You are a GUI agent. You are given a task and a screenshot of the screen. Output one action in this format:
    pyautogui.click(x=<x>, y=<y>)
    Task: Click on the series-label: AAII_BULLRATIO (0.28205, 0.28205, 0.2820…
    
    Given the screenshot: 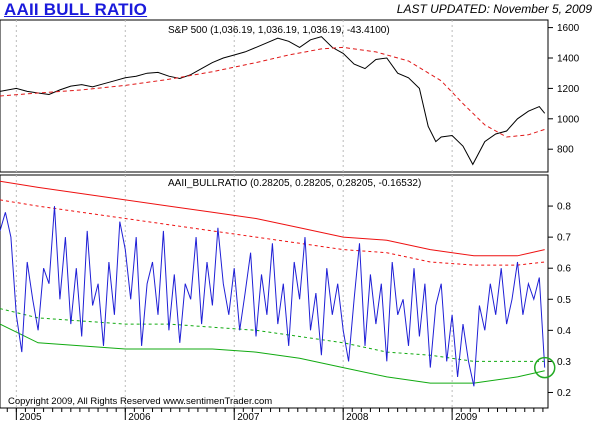 What is the action you would take?
    pyautogui.click(x=294, y=183)
    